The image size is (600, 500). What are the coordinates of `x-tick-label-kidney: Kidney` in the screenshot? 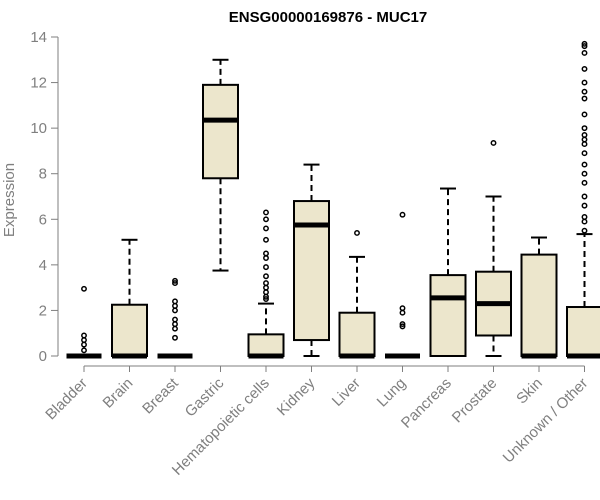 It's located at (296, 396).